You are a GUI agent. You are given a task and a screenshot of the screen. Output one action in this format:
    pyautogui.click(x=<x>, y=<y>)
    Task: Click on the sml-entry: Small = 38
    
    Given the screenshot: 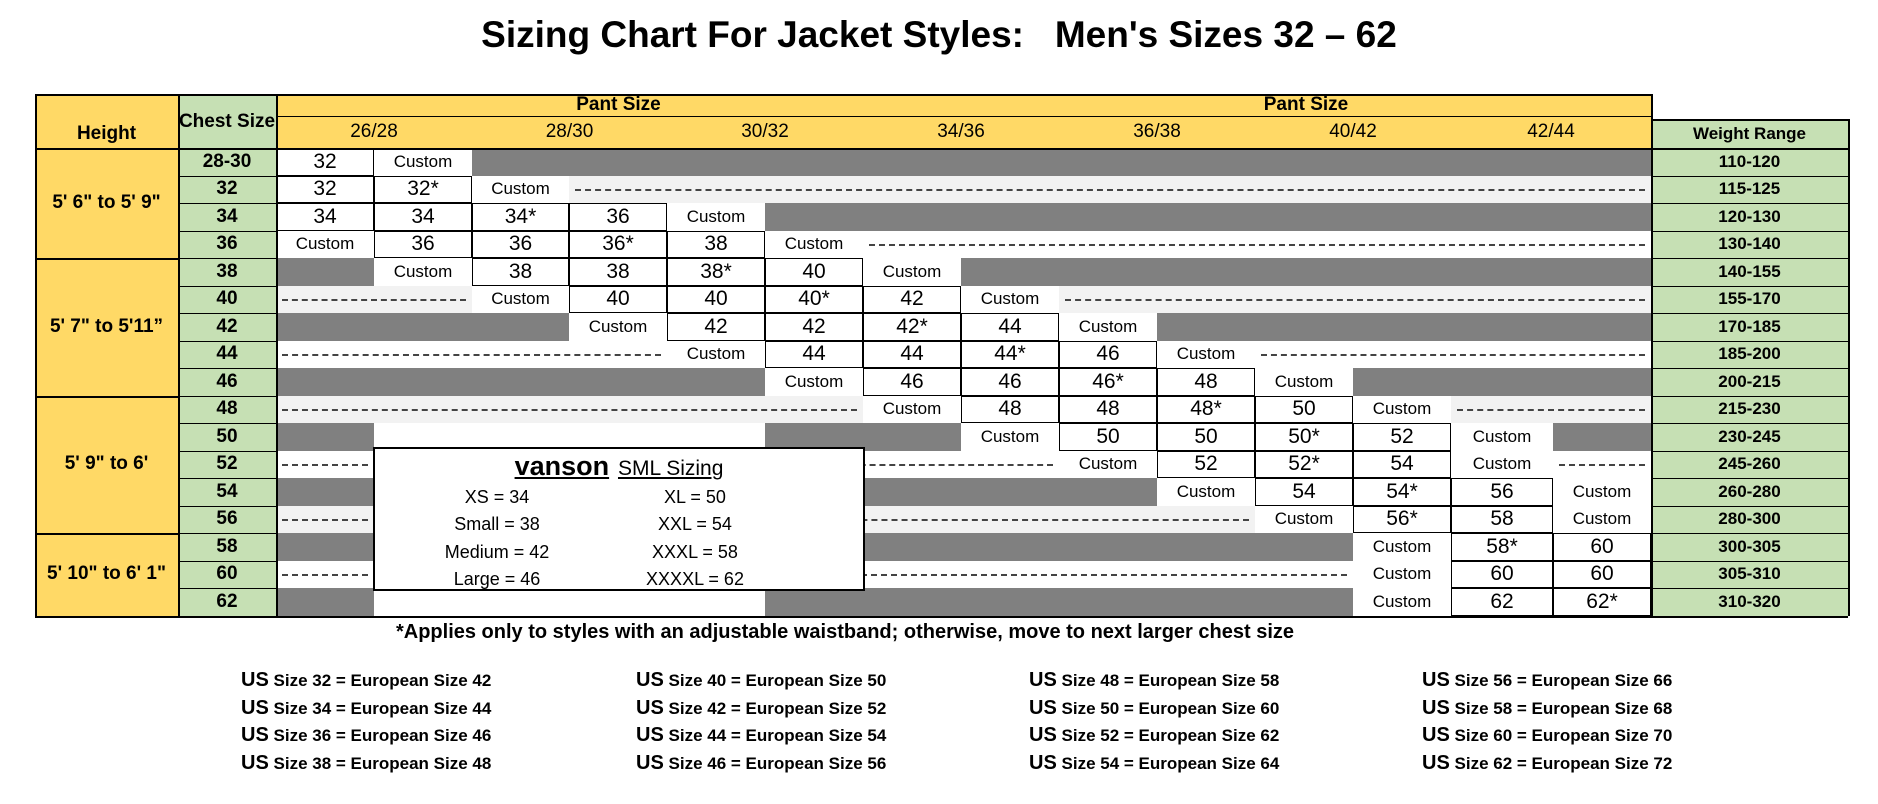 What is the action you would take?
    pyautogui.click(x=497, y=524)
    